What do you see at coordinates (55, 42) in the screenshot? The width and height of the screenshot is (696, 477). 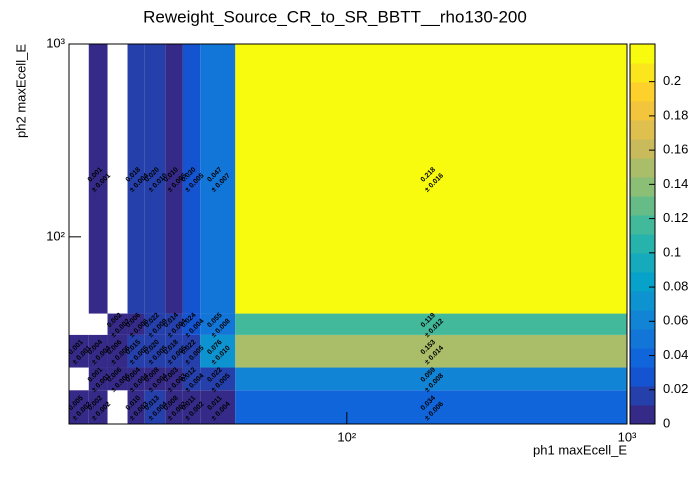 I see `y-tick-label: 10³` at bounding box center [55, 42].